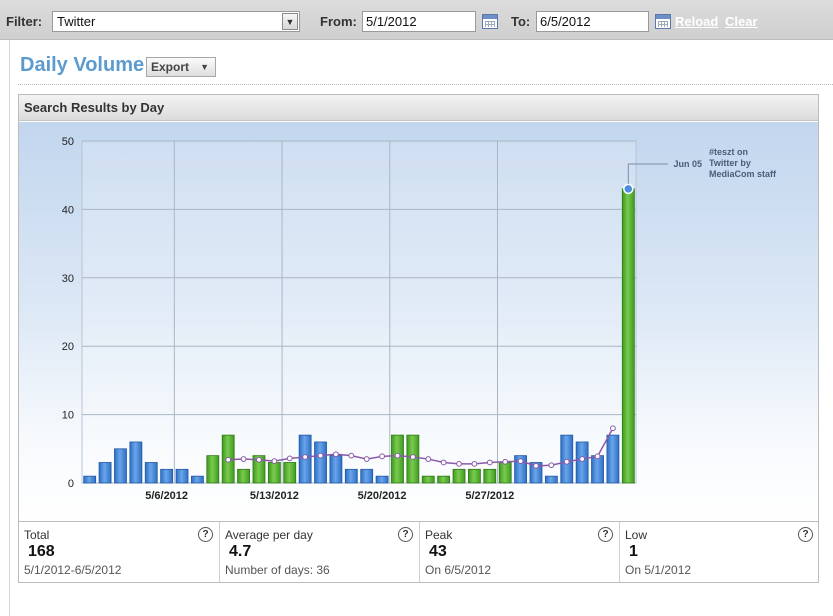  What do you see at coordinates (419, 21) in the screenshot?
I see `from-date-input: 5/1/2012` at bounding box center [419, 21].